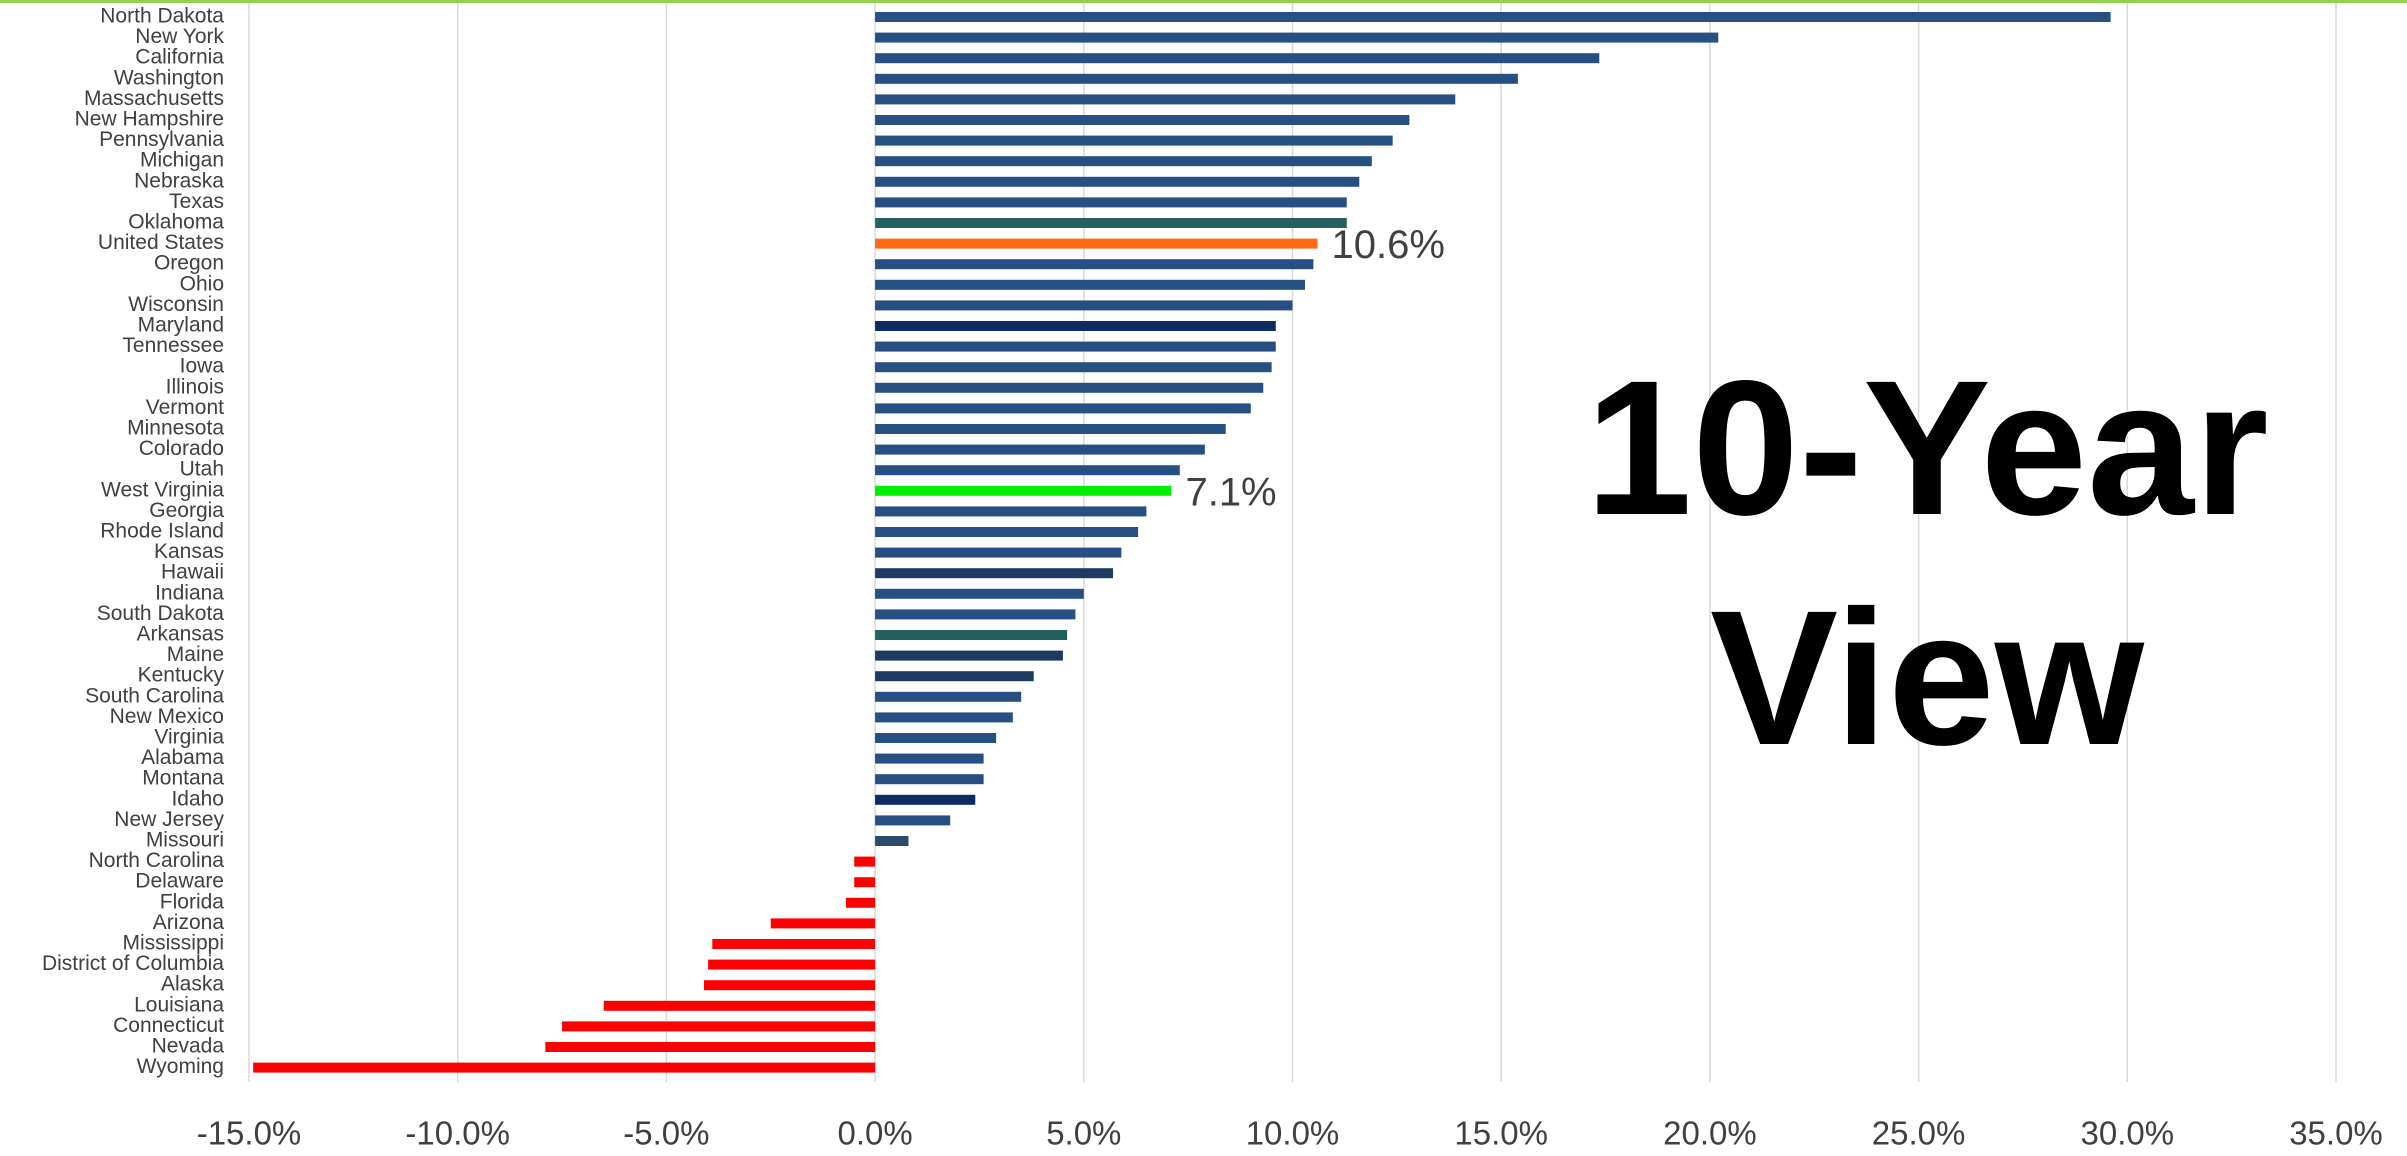  Describe the element at coordinates (149, 119) in the screenshot. I see `y-tick-label: New Hampshire` at that location.